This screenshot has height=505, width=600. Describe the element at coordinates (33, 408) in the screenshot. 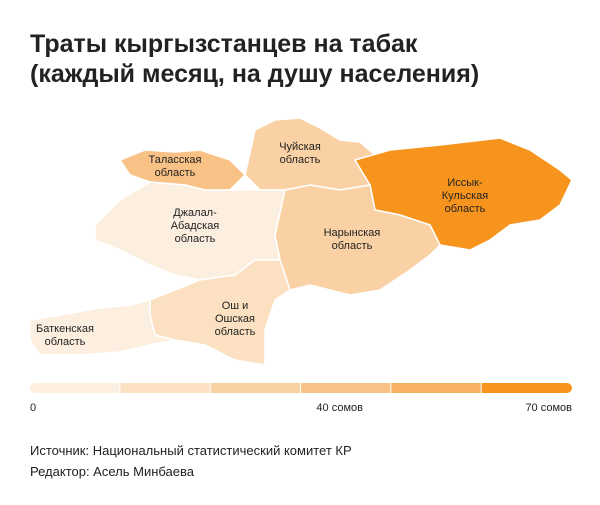

I see `legend-tick-label: 0` at that location.